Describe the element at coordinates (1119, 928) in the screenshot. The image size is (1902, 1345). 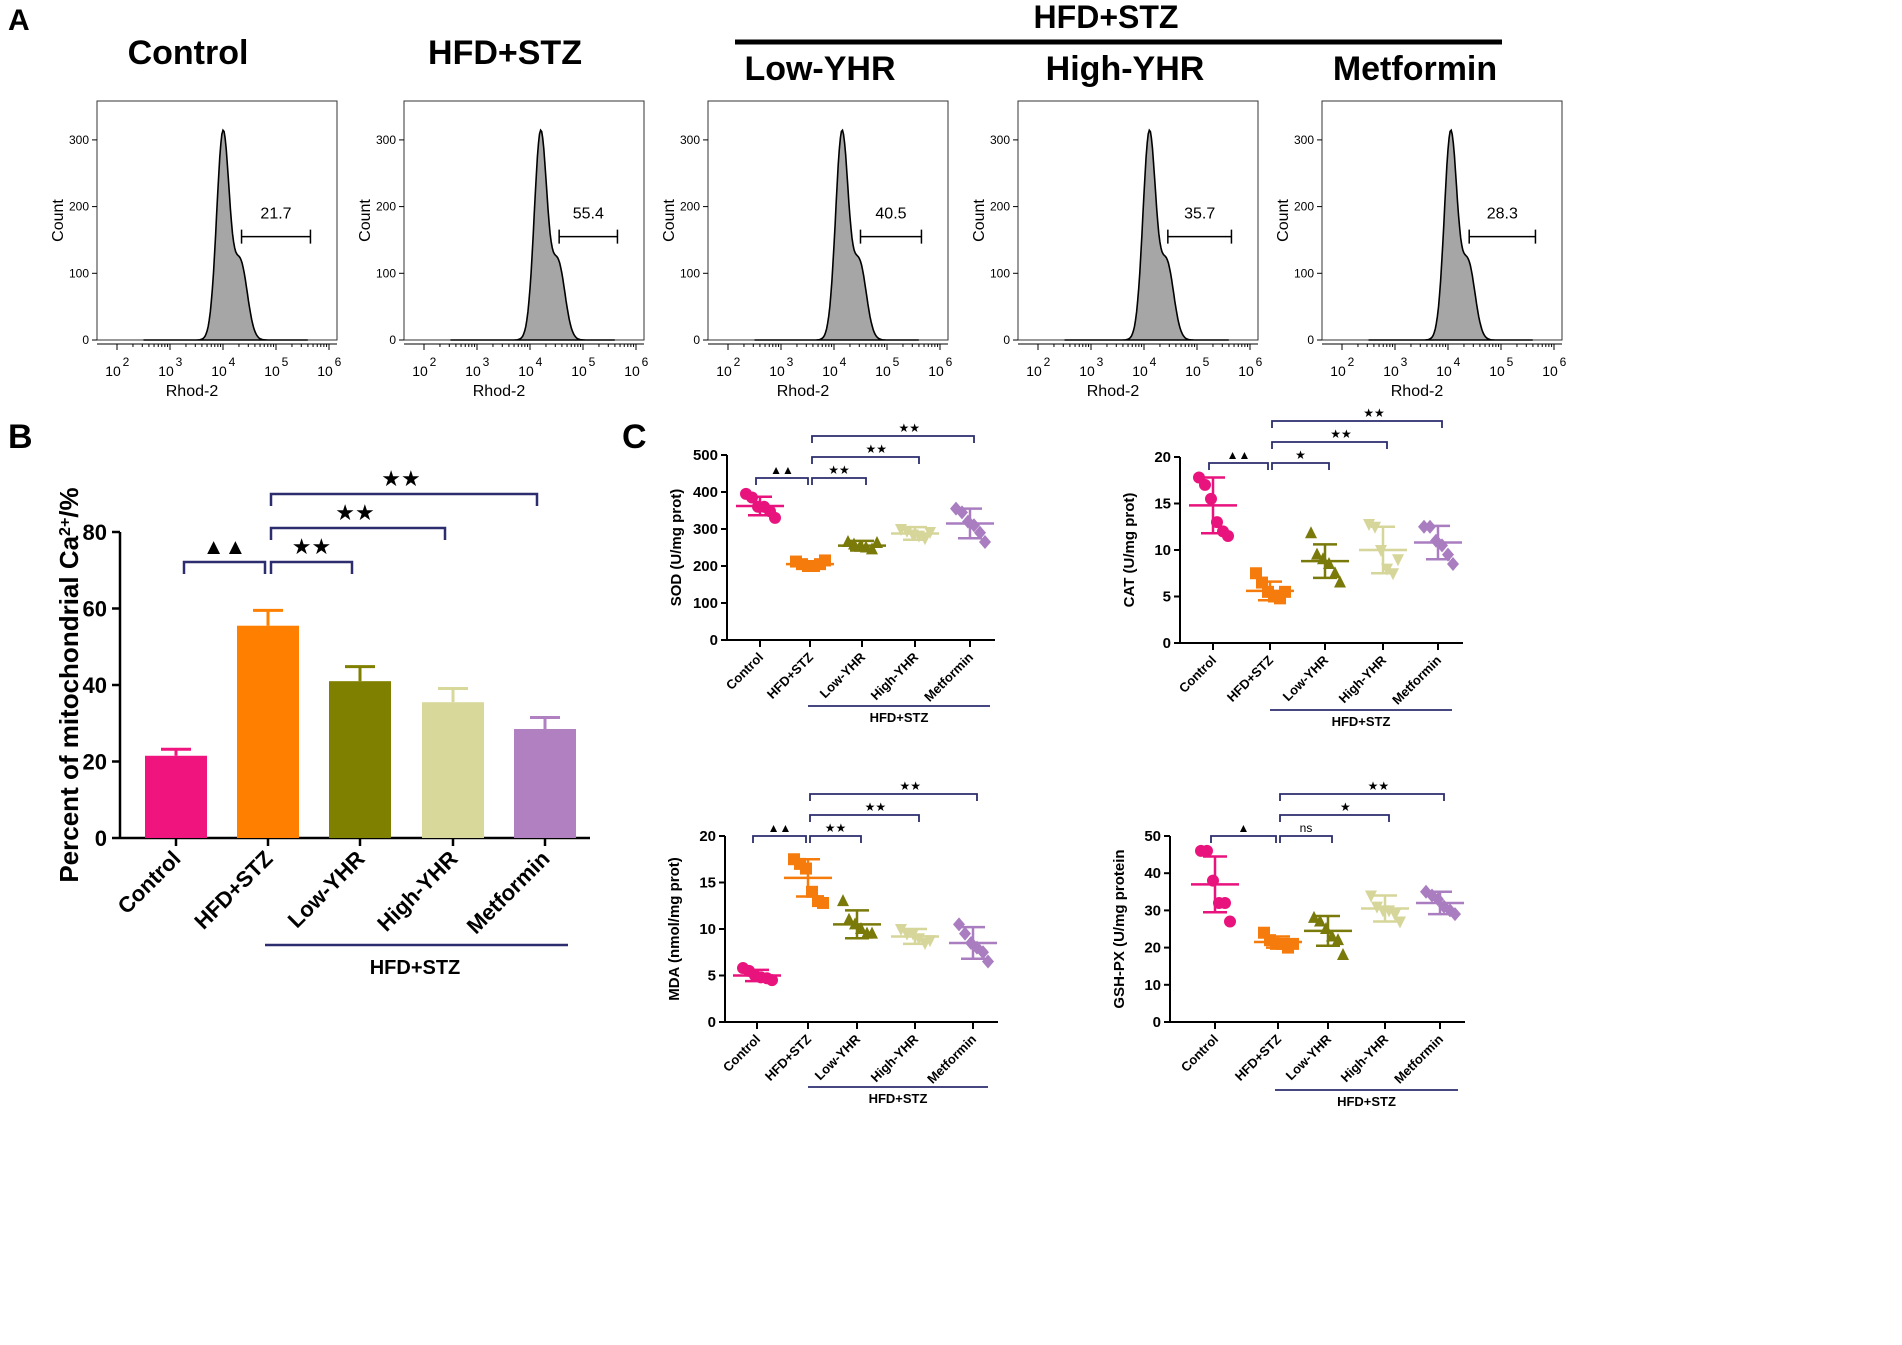
I see `y-axis-label: GSH-PX (U/mg protein` at that location.